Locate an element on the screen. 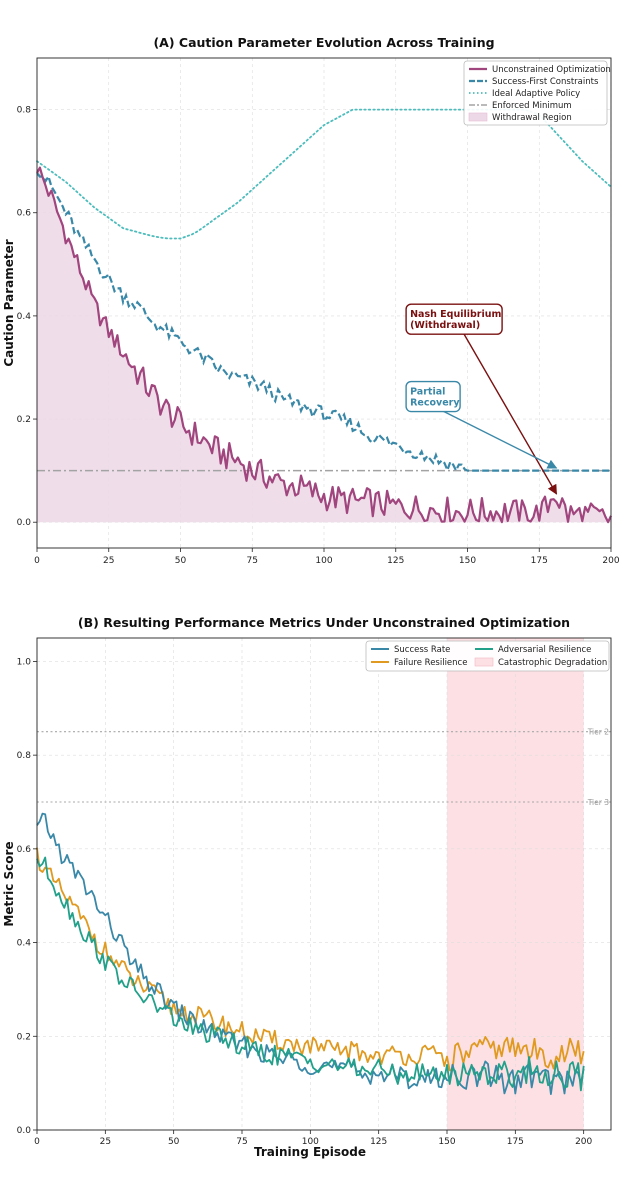 The image size is (626, 1200). legend-label: Unconstrained Optimization is located at coordinates (551, 70).